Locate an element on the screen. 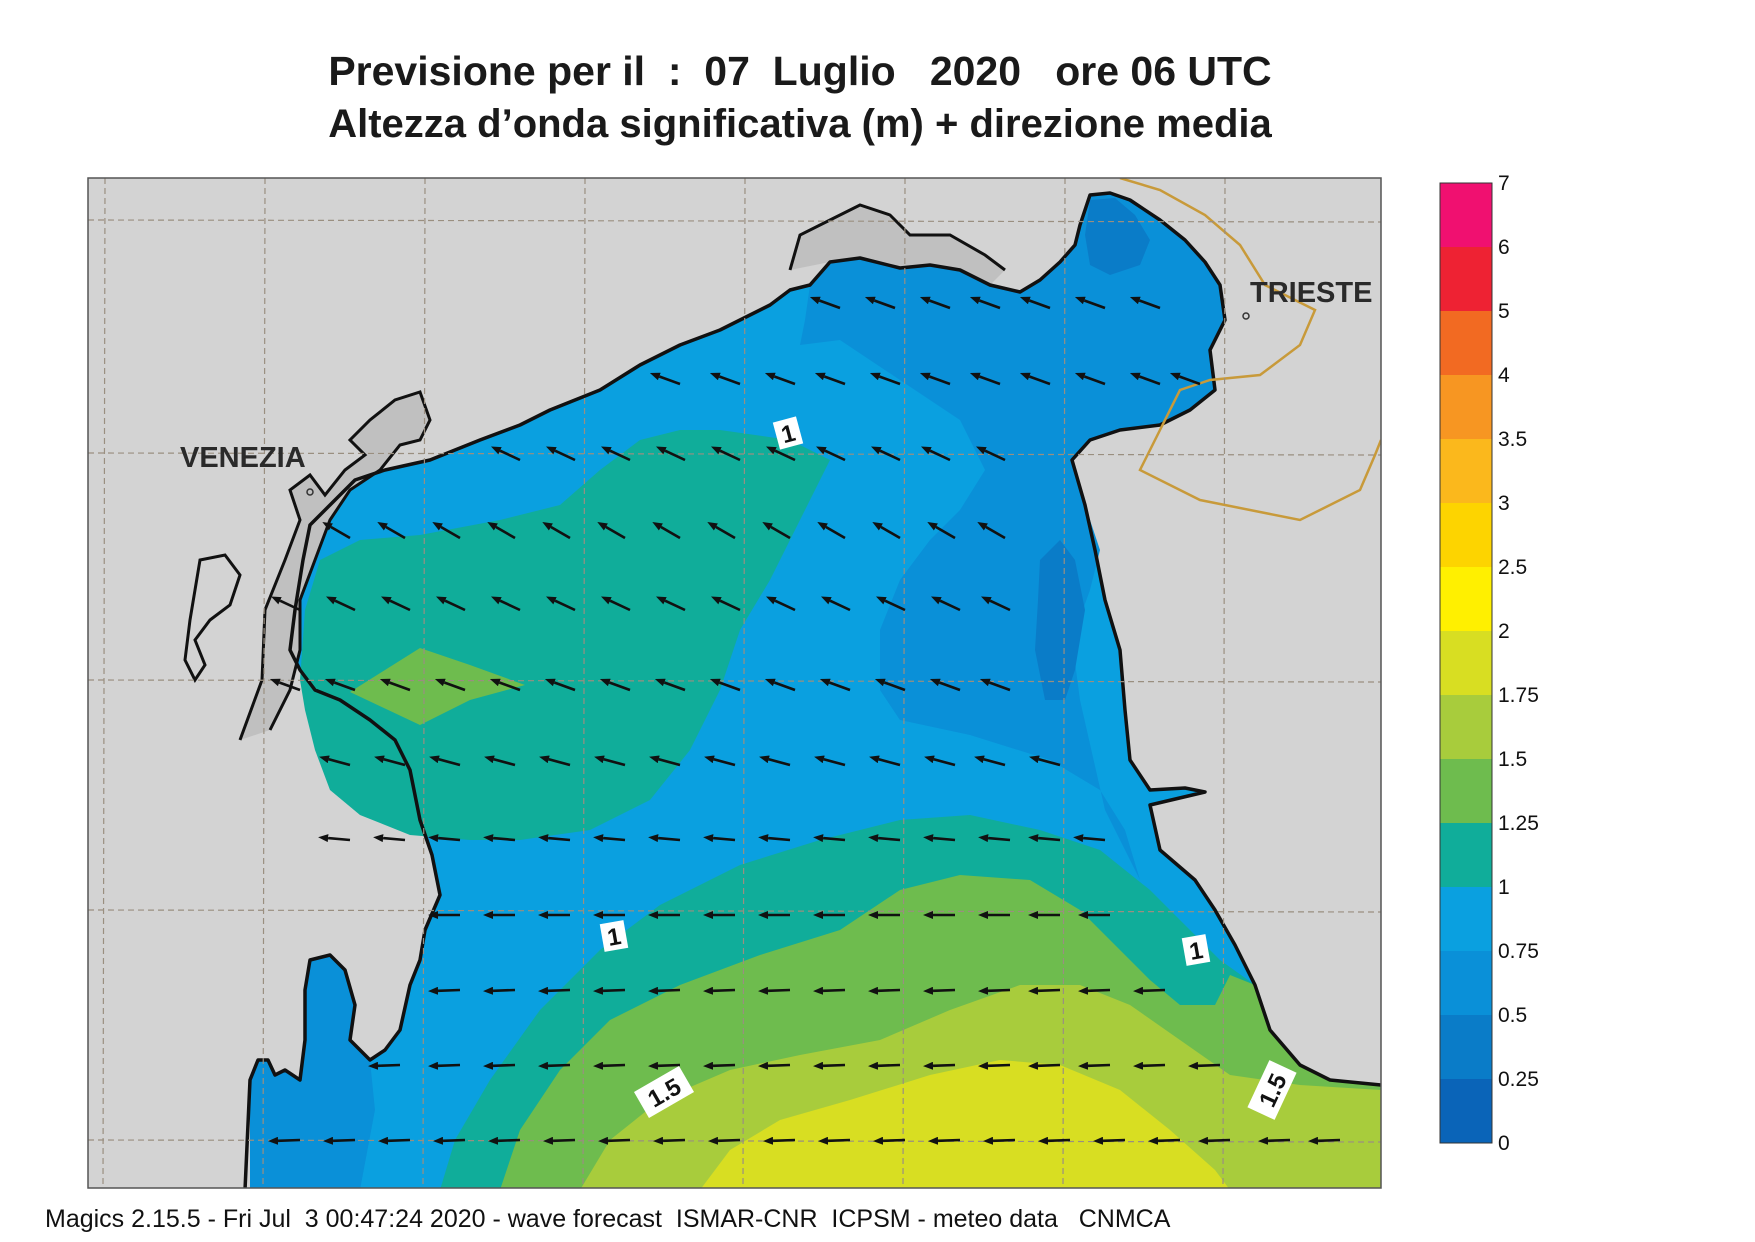 This screenshot has height=1242, width=1755. colorbar-tick-label: 0.5 is located at coordinates (1512, 1015).